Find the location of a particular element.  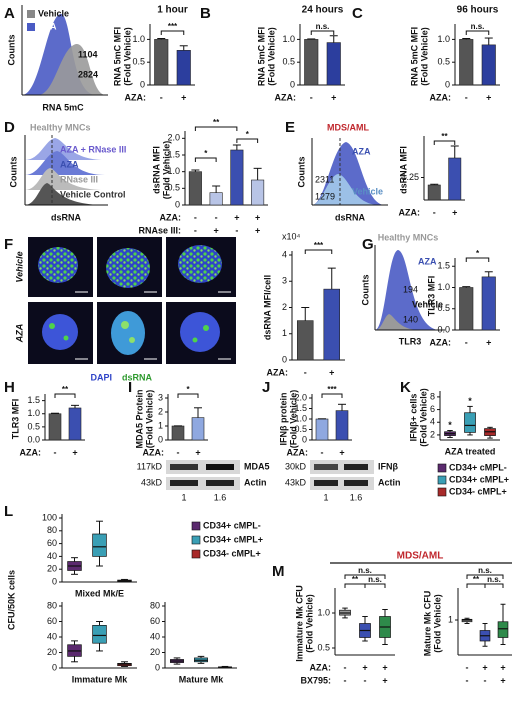

panel-subtitle: MDS/AML is located at coordinates (348, 127).